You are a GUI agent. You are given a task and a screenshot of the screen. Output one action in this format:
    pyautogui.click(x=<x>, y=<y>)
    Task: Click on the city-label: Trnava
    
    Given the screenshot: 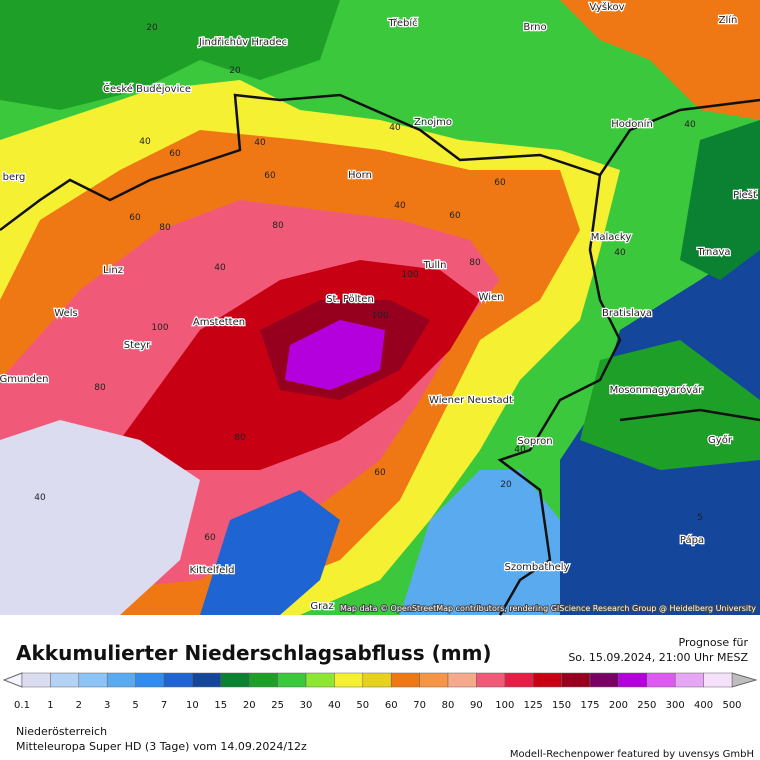 What is the action you would take?
    pyautogui.click(x=713, y=252)
    